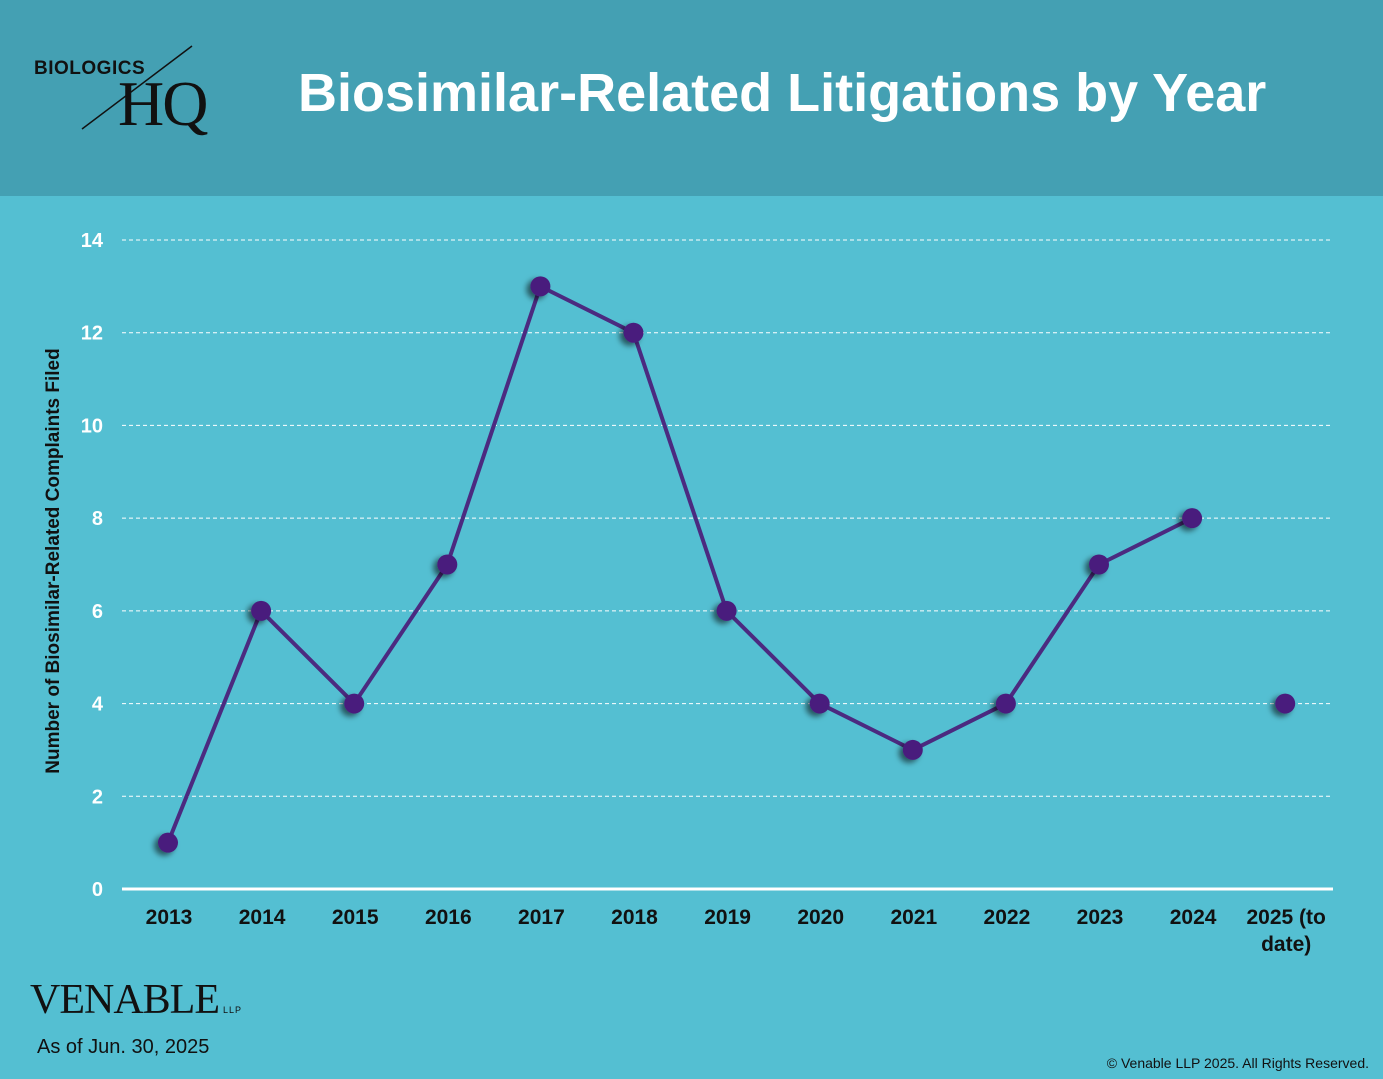 The height and width of the screenshot is (1079, 1383). What do you see at coordinates (169, 917) in the screenshot?
I see `x-tick-label: 2013` at bounding box center [169, 917].